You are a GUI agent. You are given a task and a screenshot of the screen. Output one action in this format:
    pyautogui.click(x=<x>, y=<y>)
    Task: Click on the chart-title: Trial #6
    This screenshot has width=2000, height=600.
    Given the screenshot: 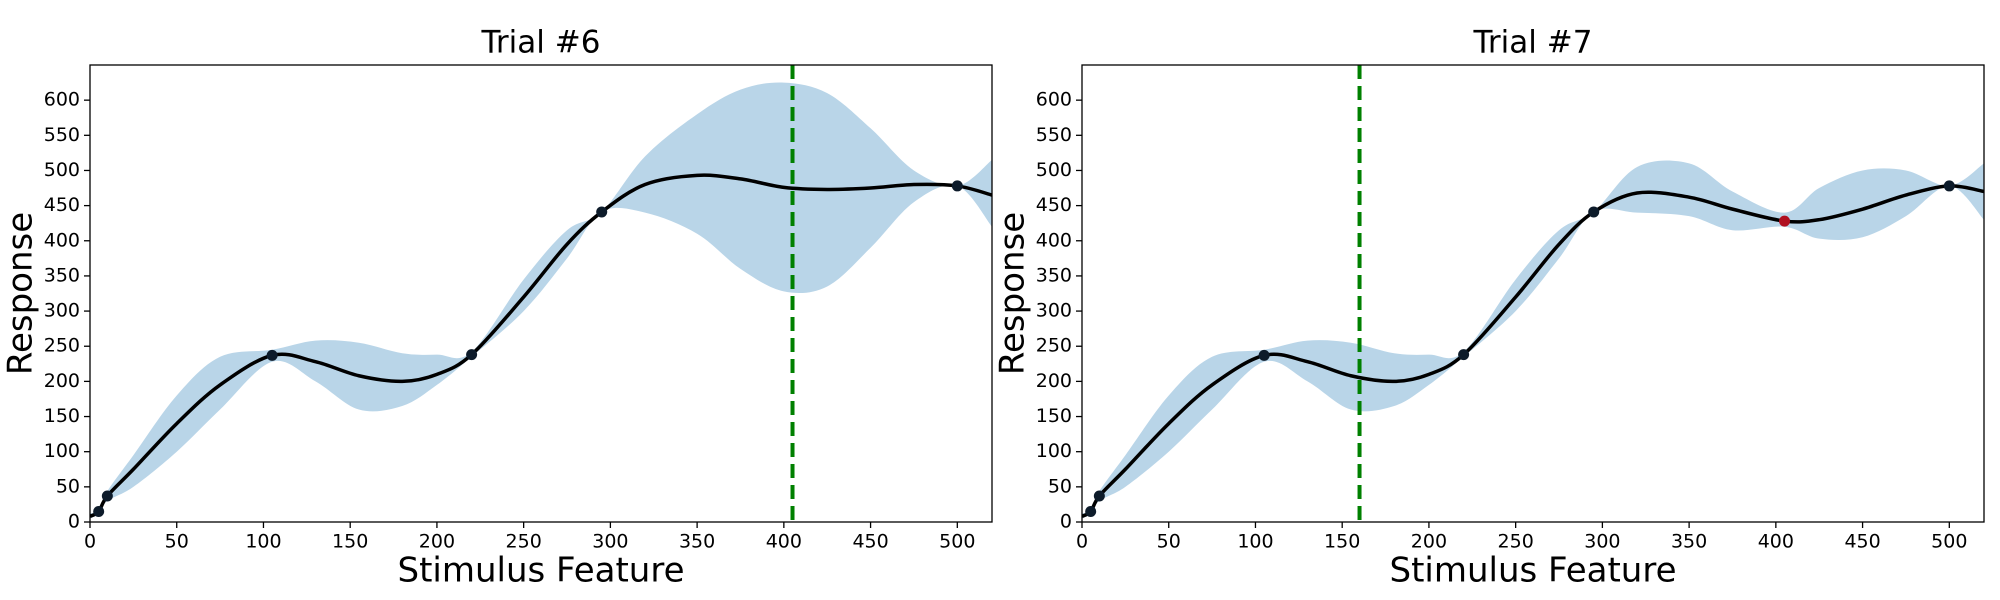 What is the action you would take?
    pyautogui.click(x=541, y=43)
    